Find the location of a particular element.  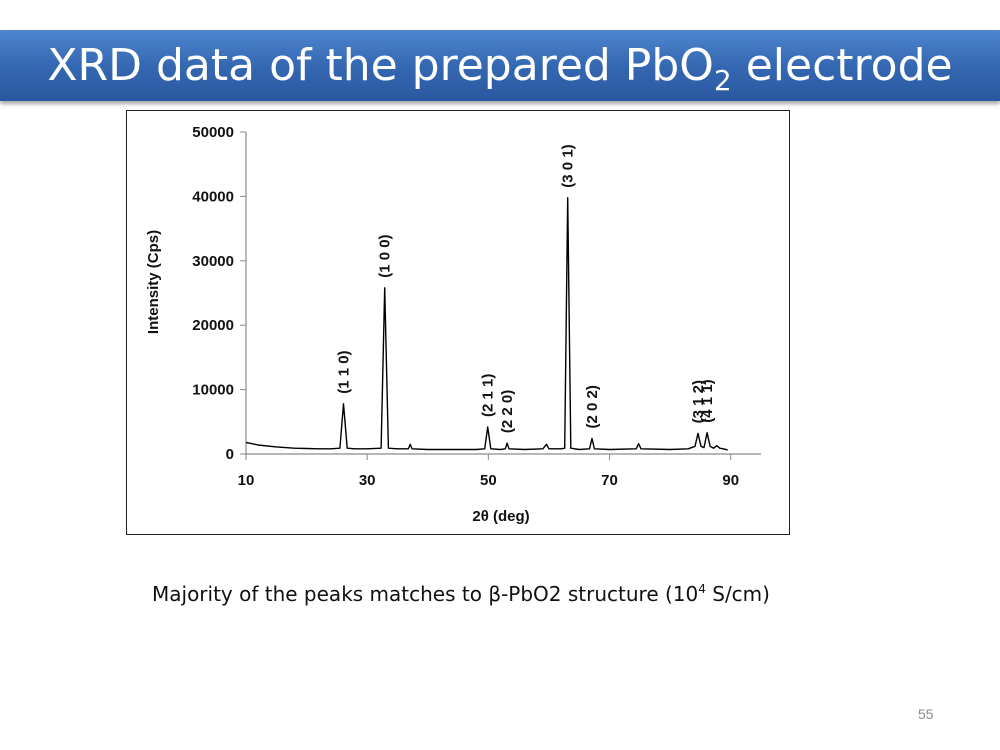

title-subscript: 2 is located at coordinates (722, 80).